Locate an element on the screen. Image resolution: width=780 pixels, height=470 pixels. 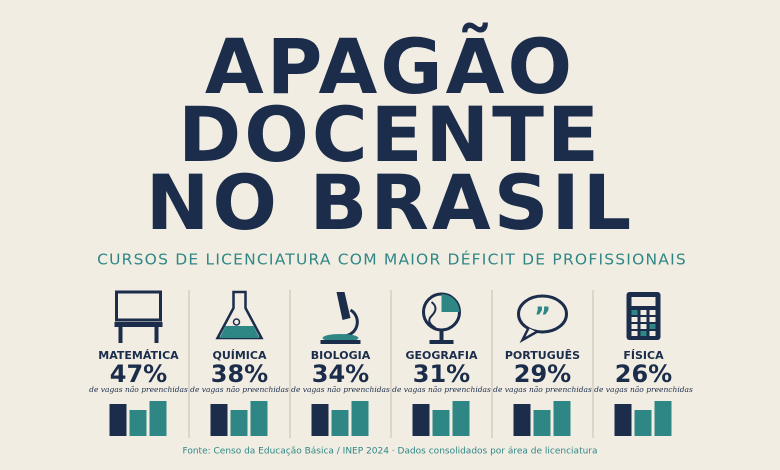
item-label: PORTUGUÊS is located at coordinates (542, 355).